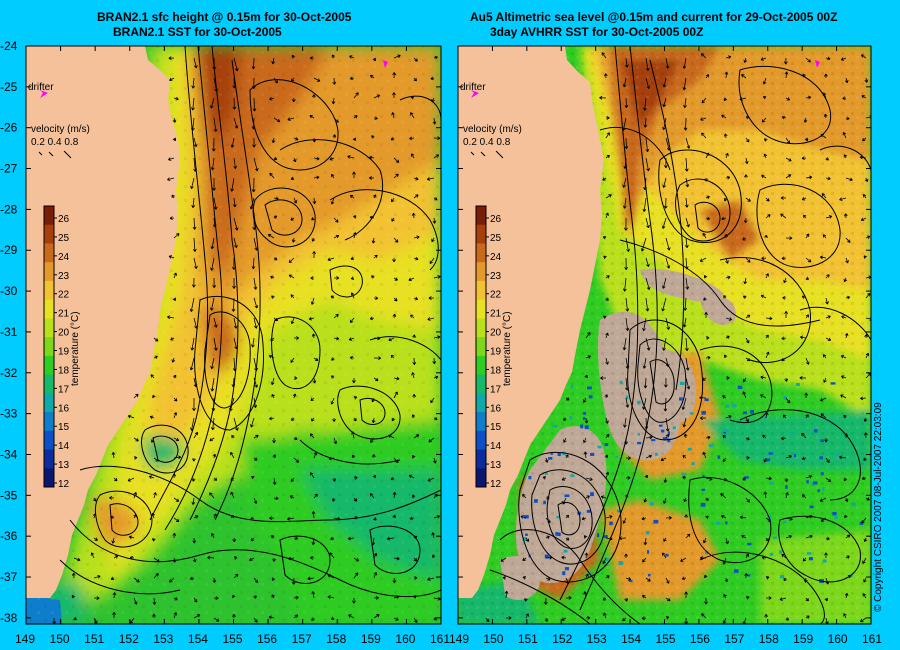 The height and width of the screenshot is (650, 900). Describe the element at coordinates (9, 373) in the screenshot. I see `latitude-tick-label: -32` at that location.